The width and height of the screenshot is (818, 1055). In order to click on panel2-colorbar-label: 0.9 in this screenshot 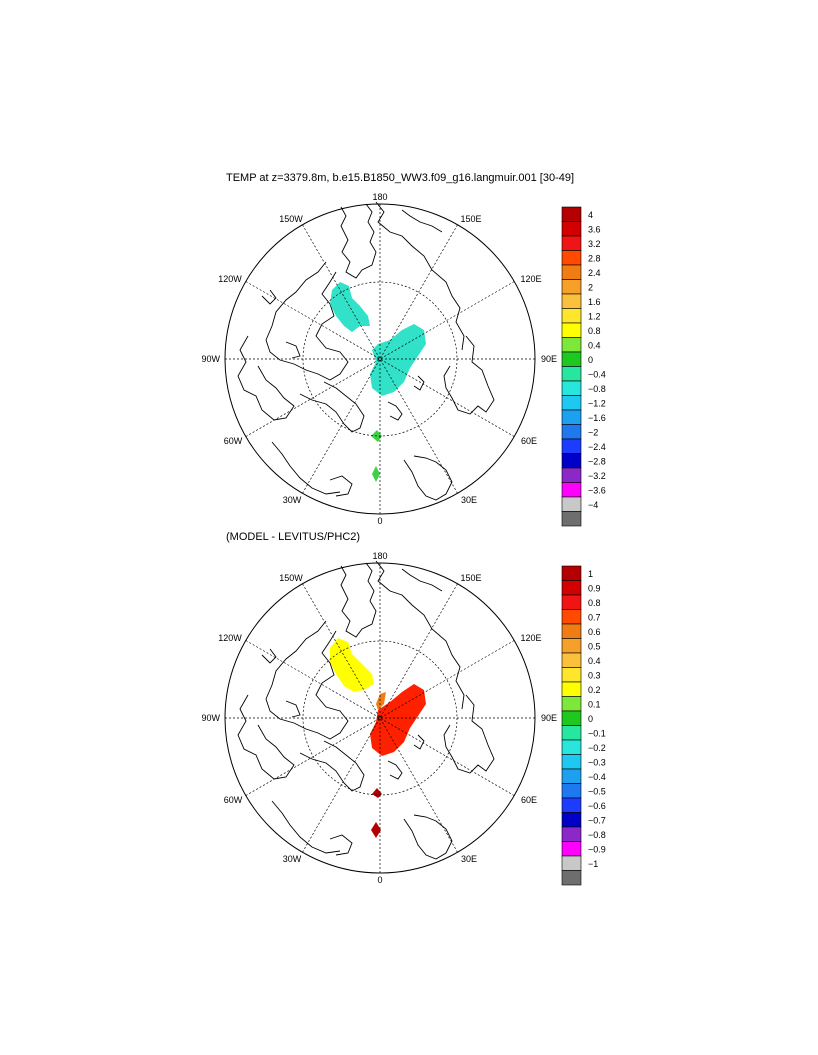, I will do `click(594, 588)`.